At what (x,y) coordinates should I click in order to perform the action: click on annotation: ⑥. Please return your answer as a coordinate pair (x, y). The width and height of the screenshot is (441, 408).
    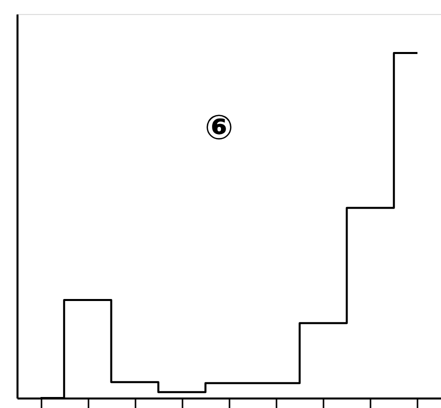
    Looking at the image, I should click on (219, 128).